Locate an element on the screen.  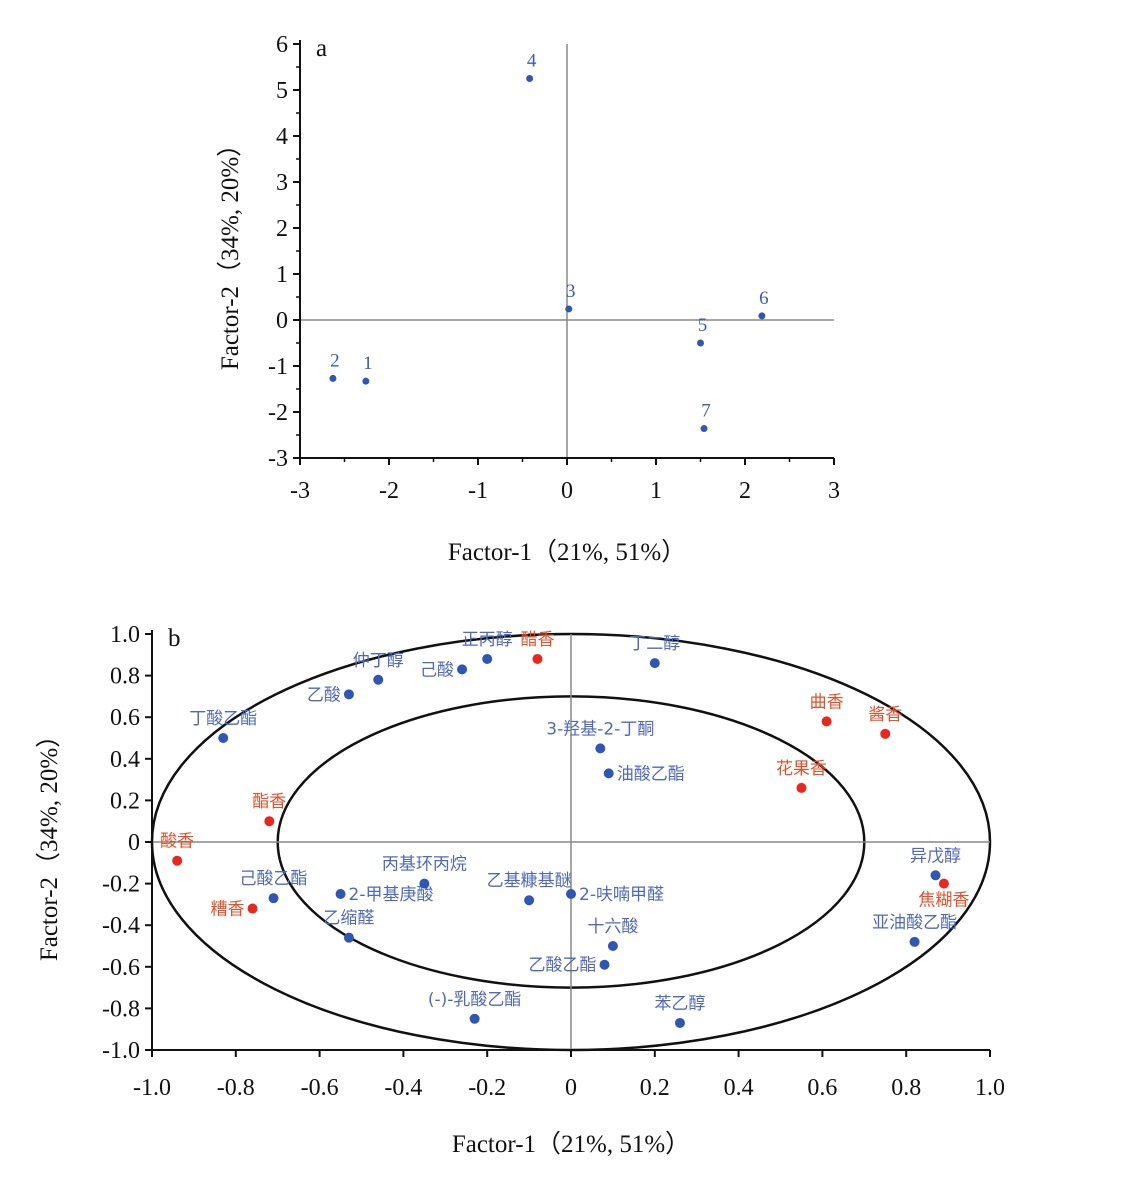
compound-label: 丁酸乙酯 is located at coordinates (223, 719).